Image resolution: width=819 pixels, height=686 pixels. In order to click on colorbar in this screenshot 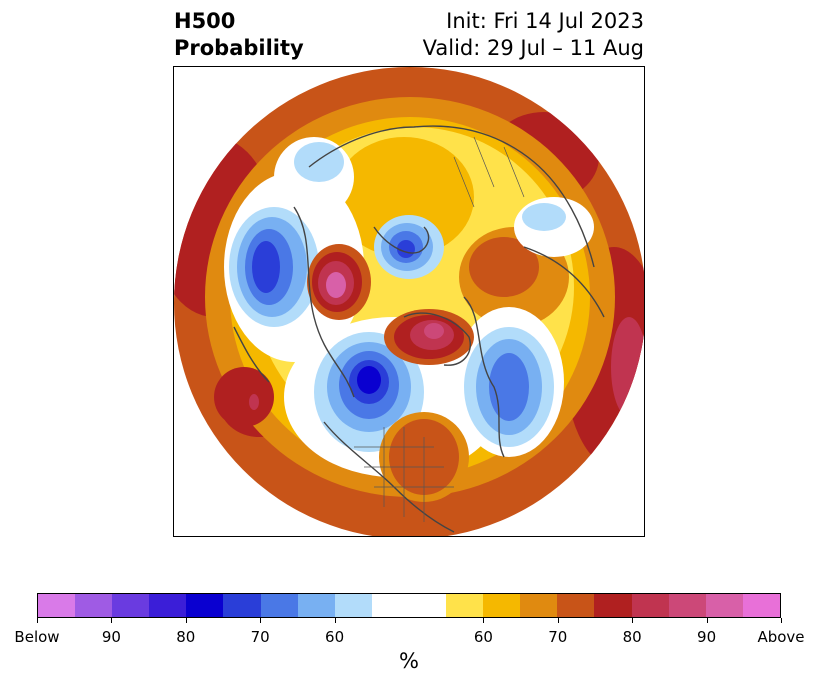, I will do `click(409, 605)`.